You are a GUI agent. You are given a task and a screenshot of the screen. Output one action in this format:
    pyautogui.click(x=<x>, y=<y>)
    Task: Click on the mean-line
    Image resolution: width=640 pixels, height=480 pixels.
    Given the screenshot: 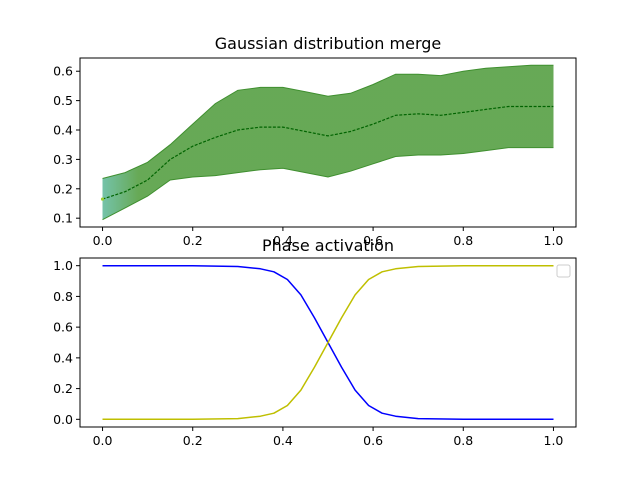 What is the action you would take?
    pyautogui.click(x=328, y=152)
    